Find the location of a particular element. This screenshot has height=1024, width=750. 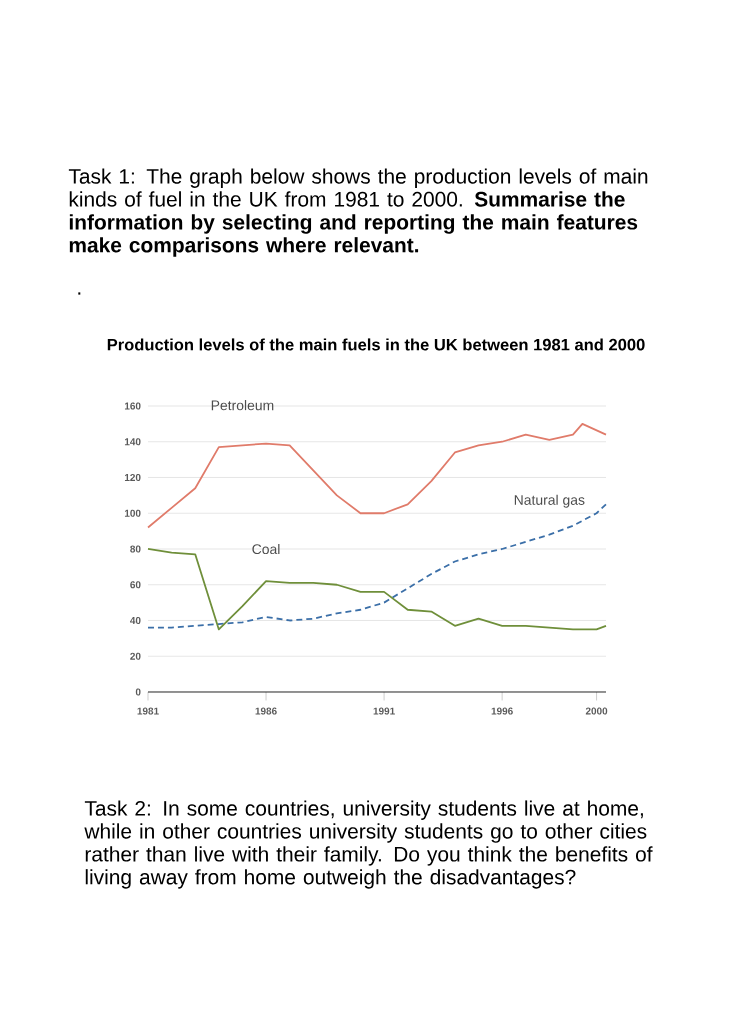

text: Task 2: In some countries, university students live at home, while in other countries university students go to other cities rather than live with their family. Do you think the benefits of living away from home outweigh the disadvantages? is located at coordinates (368, 844).